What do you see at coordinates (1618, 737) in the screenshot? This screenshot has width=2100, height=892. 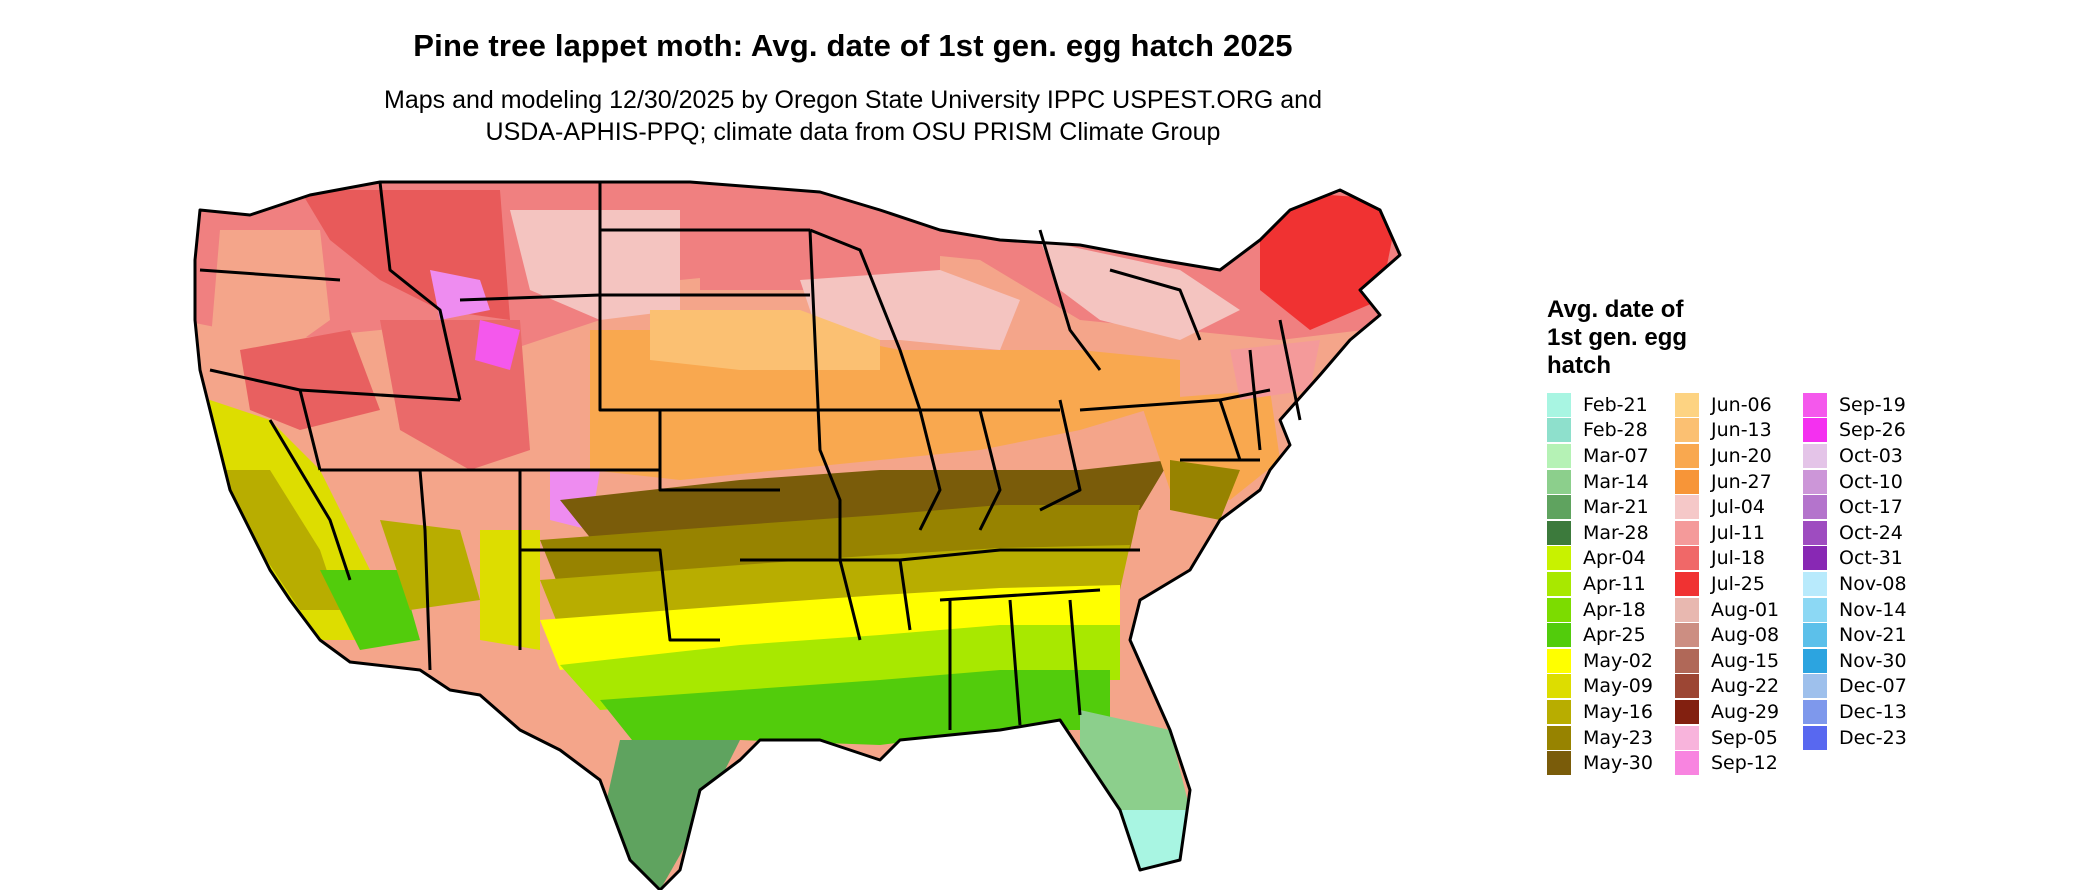 I see `legend-label: May-23` at bounding box center [1618, 737].